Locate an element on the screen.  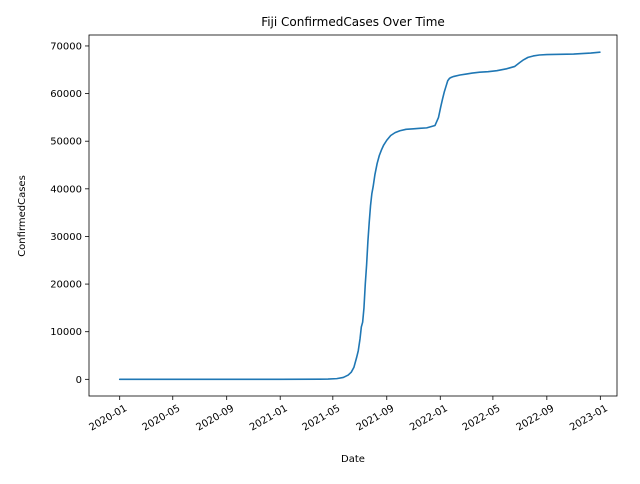
y-tick-label: 10000 is located at coordinates (66, 332).